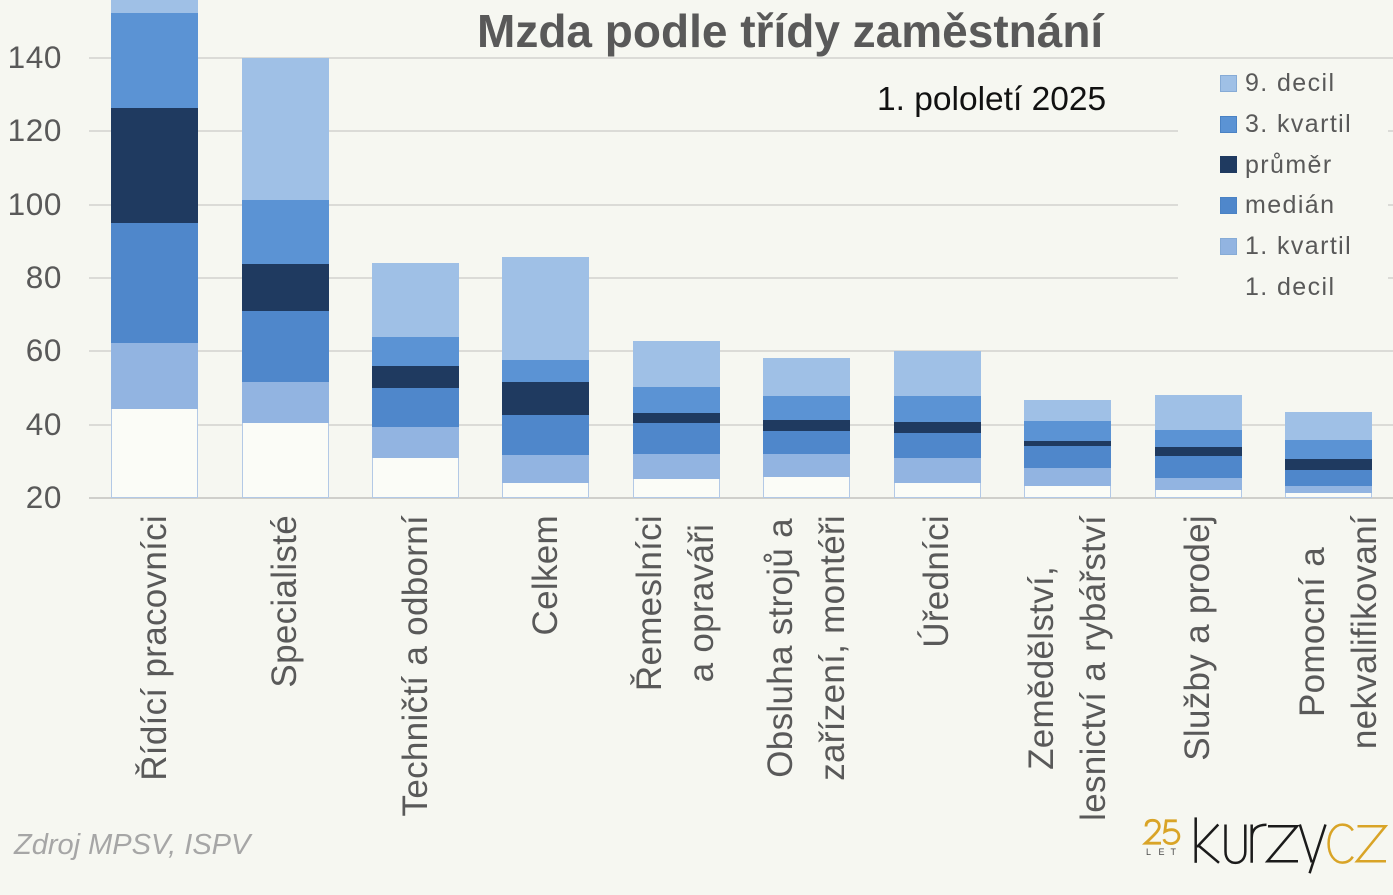 The image size is (1393, 895). What do you see at coordinates (1162, 852) in the screenshot?
I see `svg-text: E` at bounding box center [1162, 852].